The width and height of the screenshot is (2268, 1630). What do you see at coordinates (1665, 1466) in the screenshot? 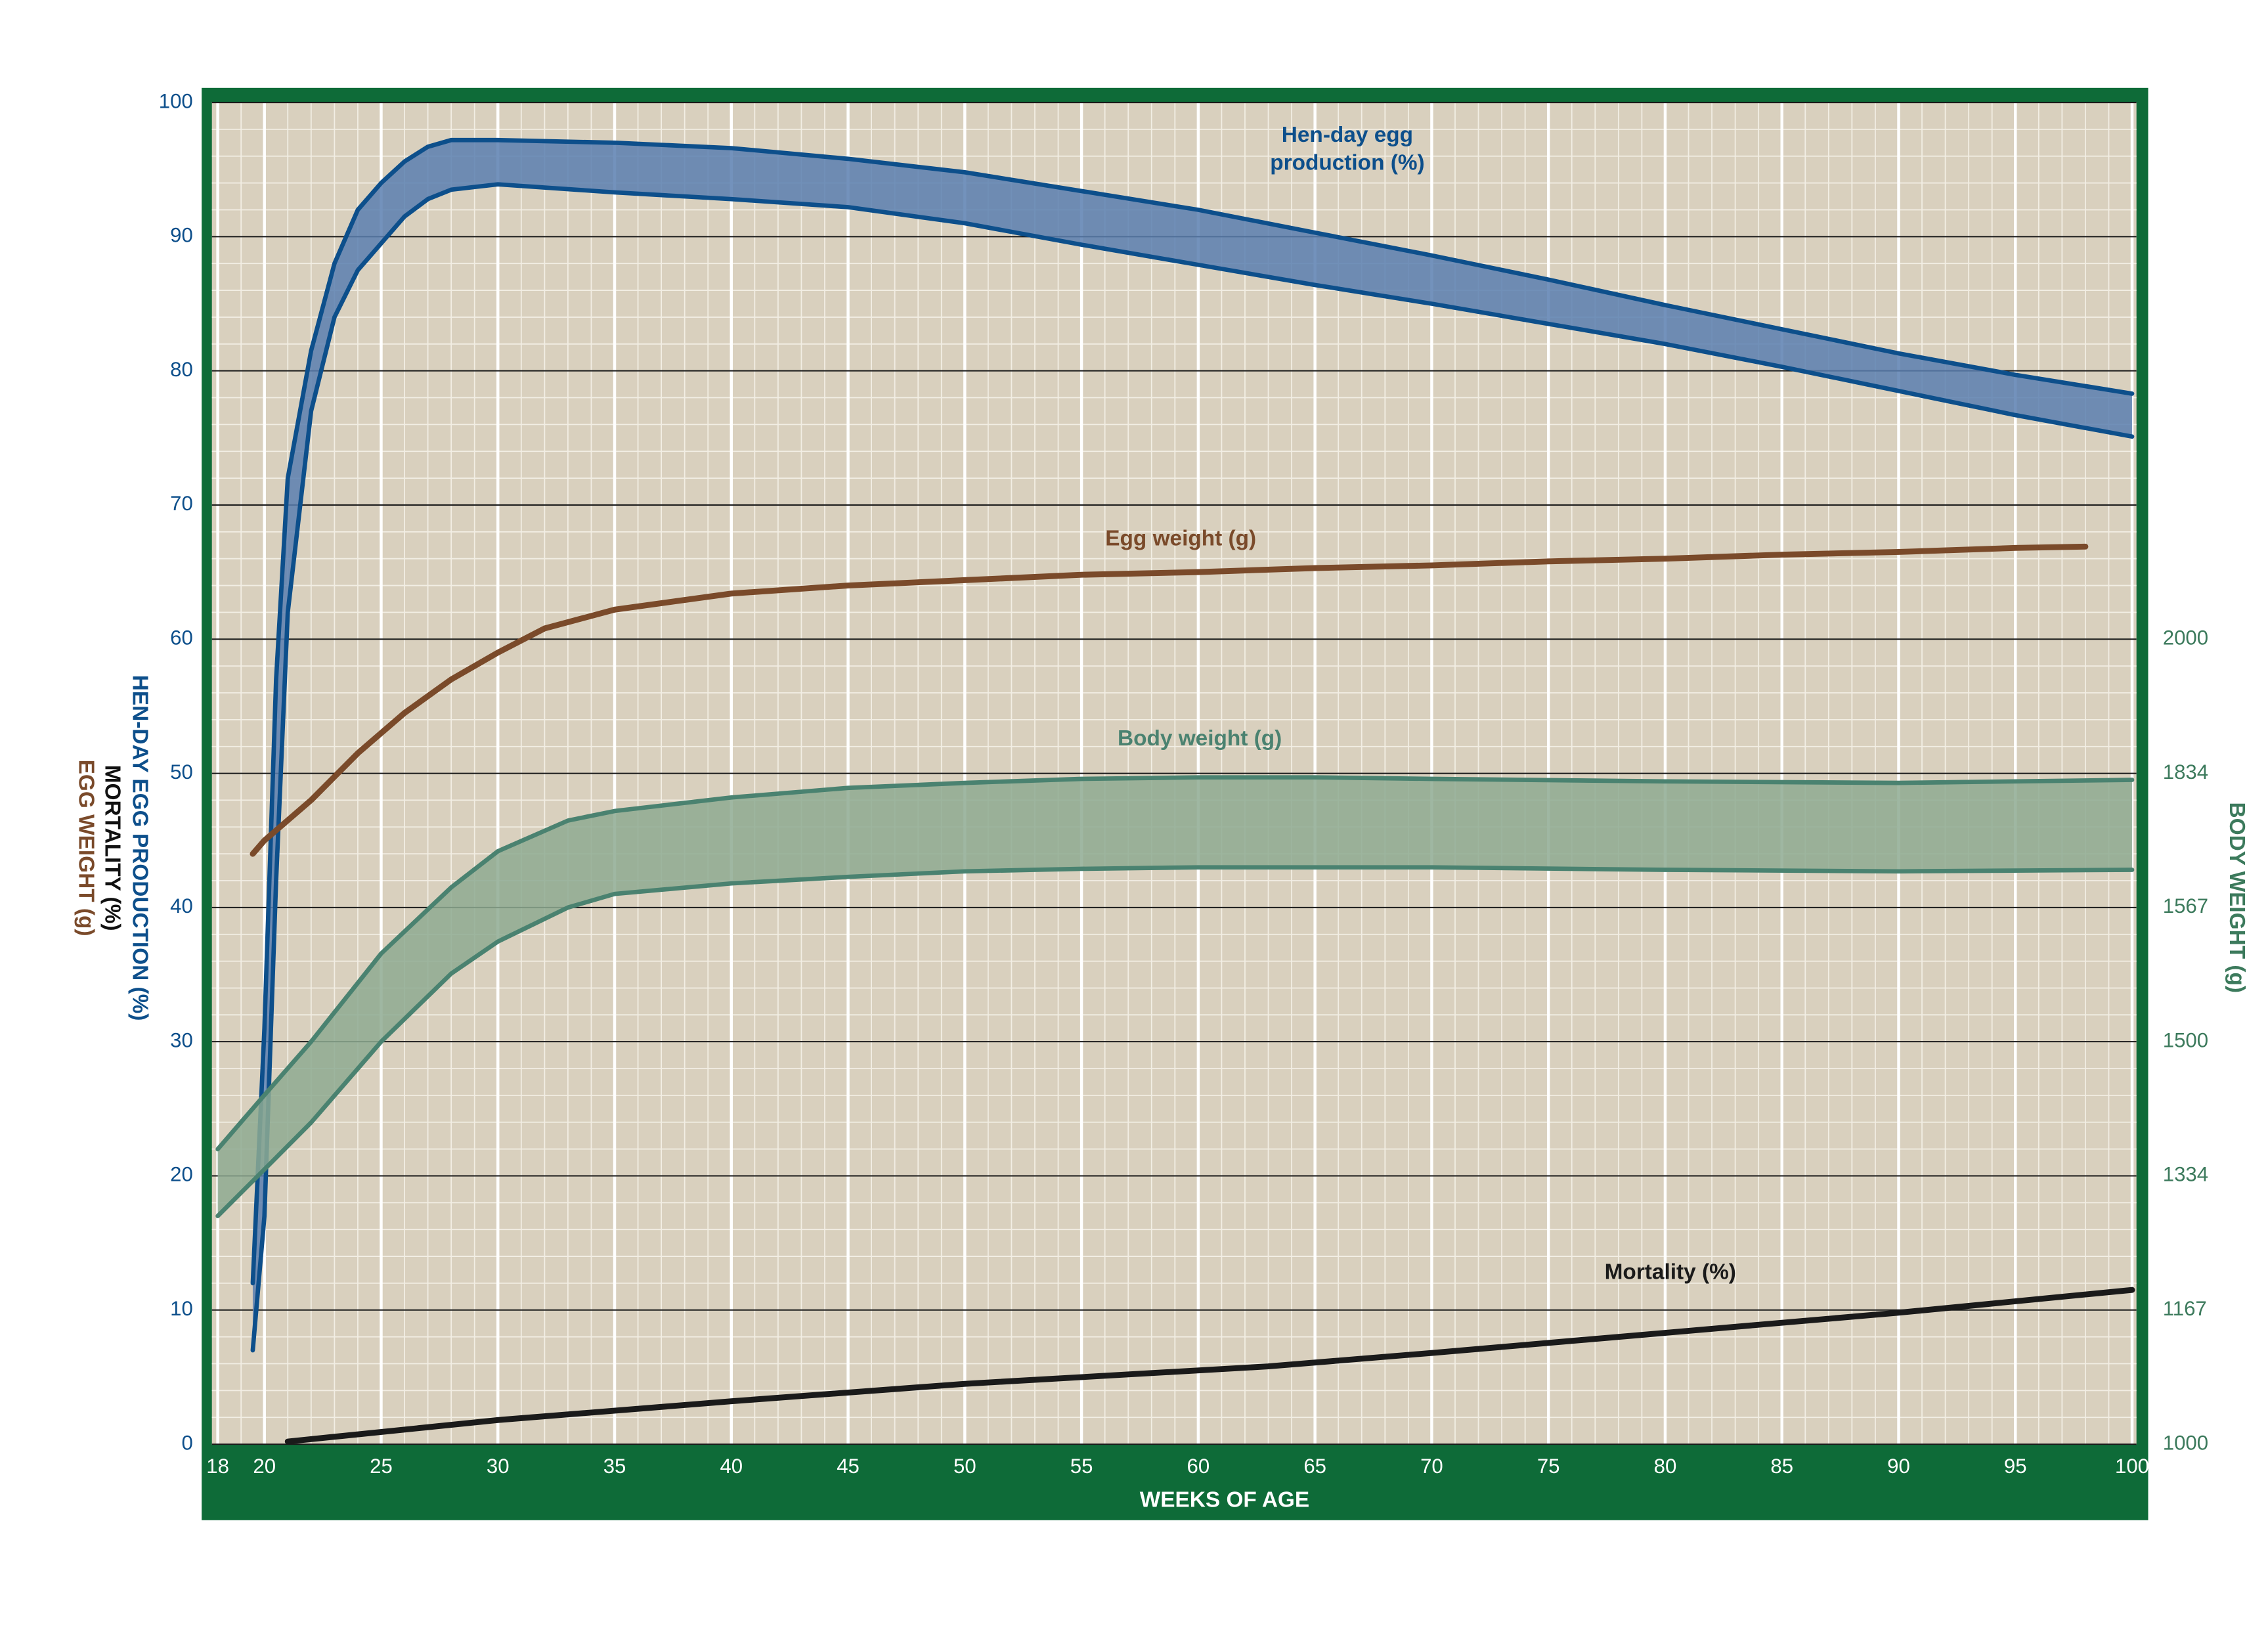
I see `x-tick-label: 80` at bounding box center [1665, 1466].